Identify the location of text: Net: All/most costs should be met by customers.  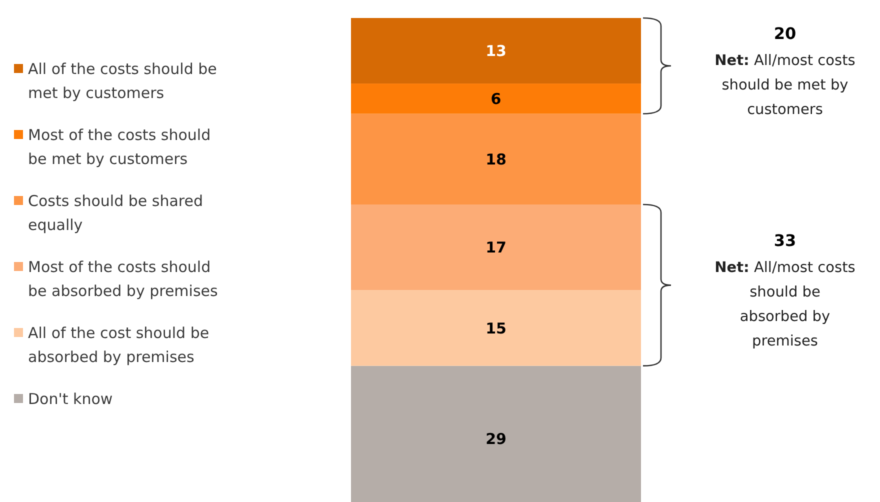
(785, 85).